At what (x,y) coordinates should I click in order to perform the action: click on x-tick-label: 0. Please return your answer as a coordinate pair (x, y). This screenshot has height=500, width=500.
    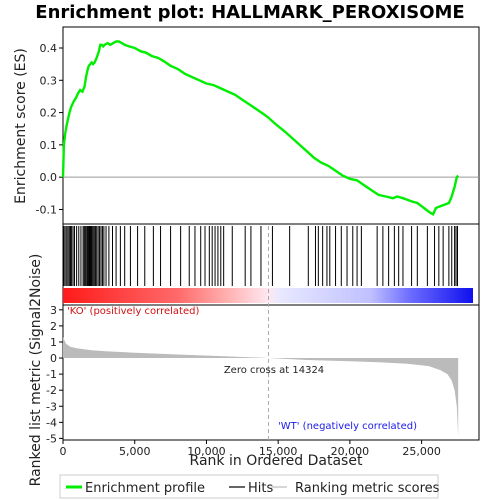
    Looking at the image, I should click on (63, 451).